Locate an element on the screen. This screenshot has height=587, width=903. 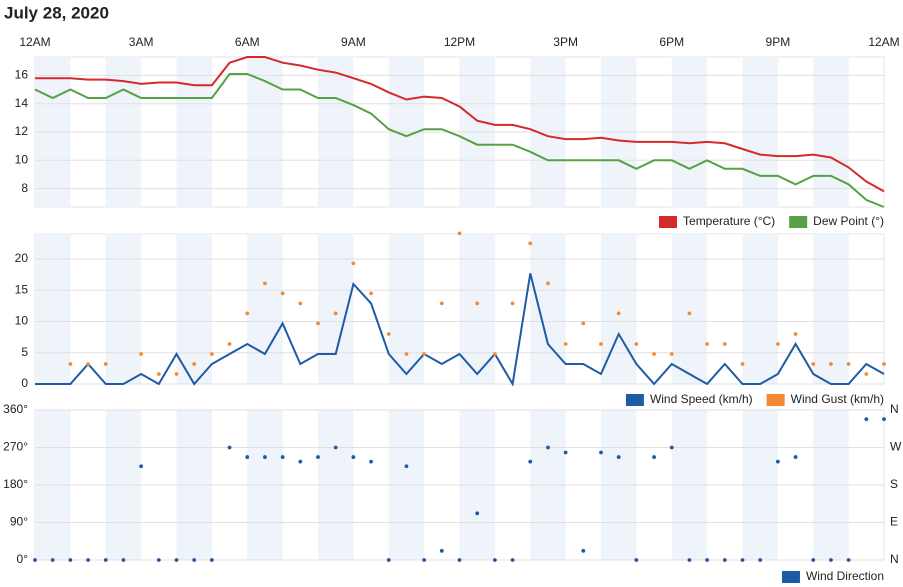
x-tick-label: 12AM is located at coordinates (883, 42).